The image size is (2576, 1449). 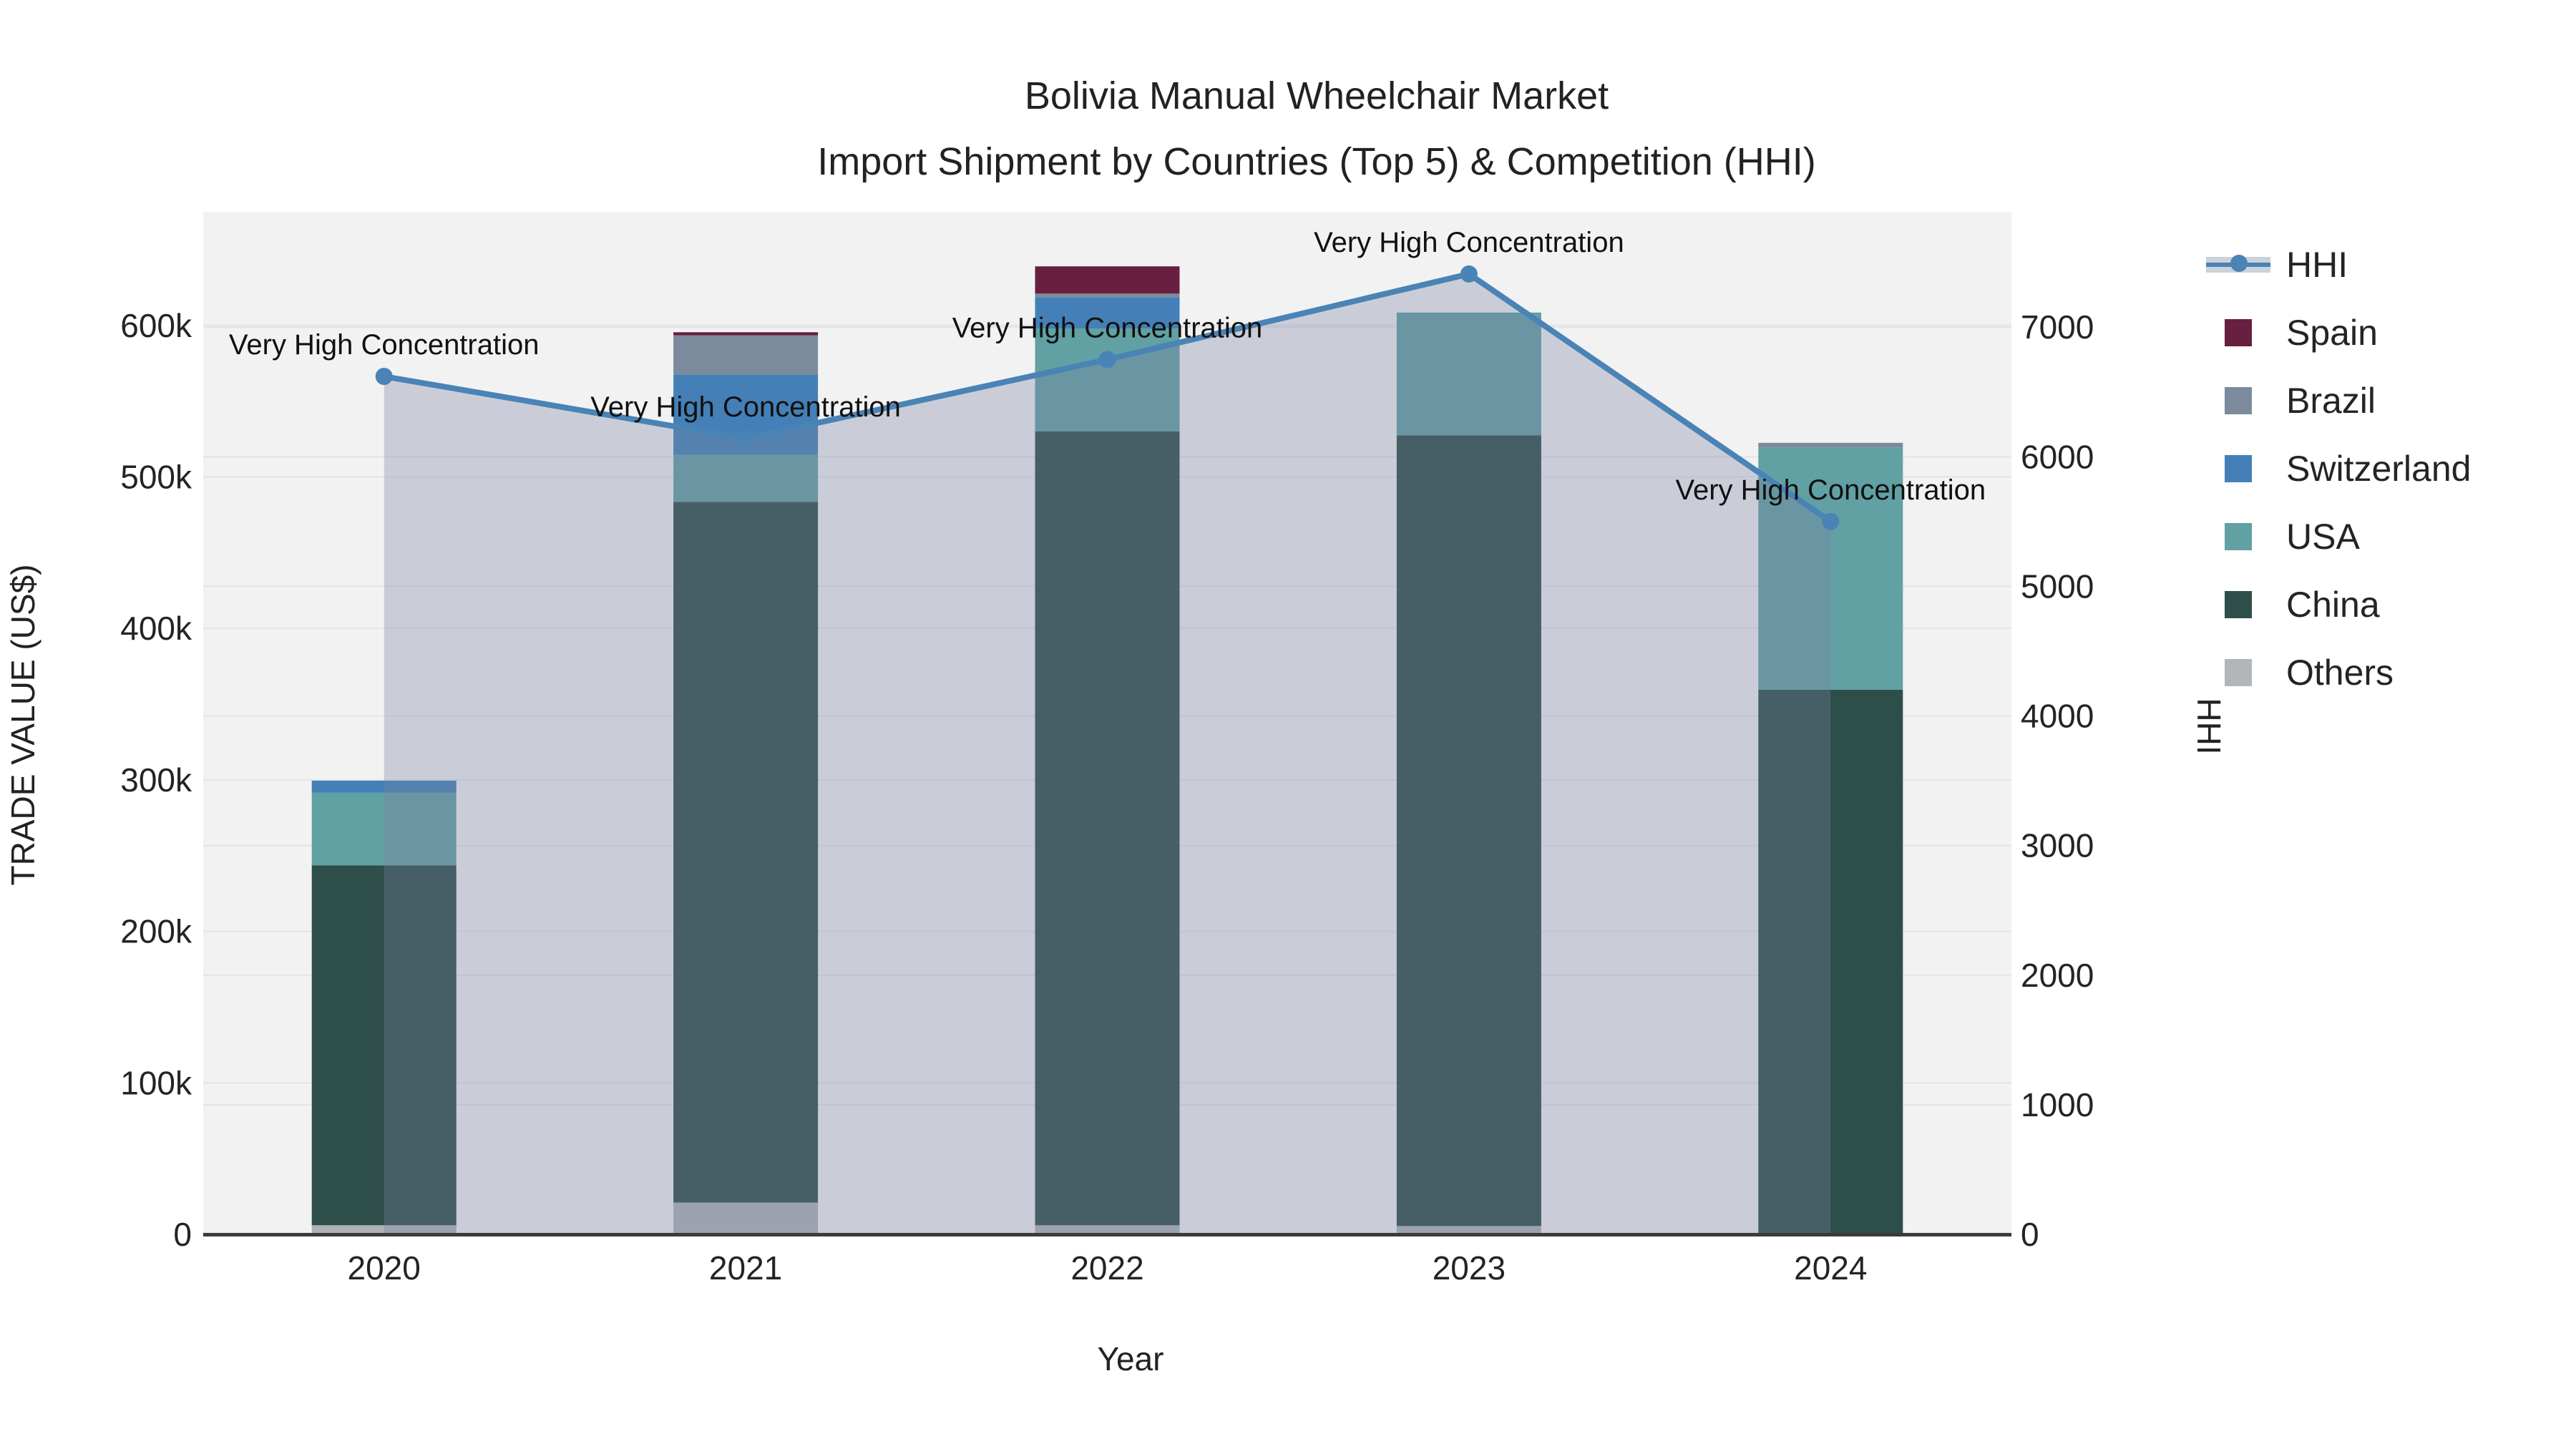 I want to click on legend-item-switzerland: Switzerland, so click(x=2338, y=468).